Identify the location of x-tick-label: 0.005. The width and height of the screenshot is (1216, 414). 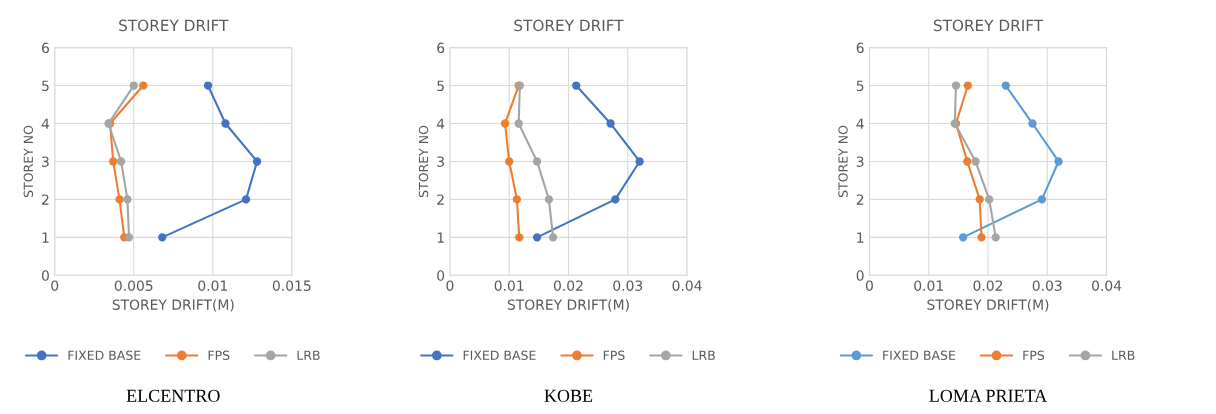
(133, 285).